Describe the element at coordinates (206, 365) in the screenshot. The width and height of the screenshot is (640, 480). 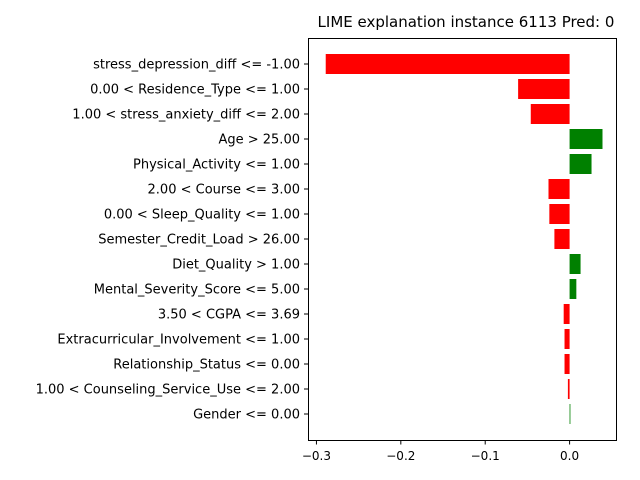
I see `feature-label: Relationship_Status <= 0.00` at that location.